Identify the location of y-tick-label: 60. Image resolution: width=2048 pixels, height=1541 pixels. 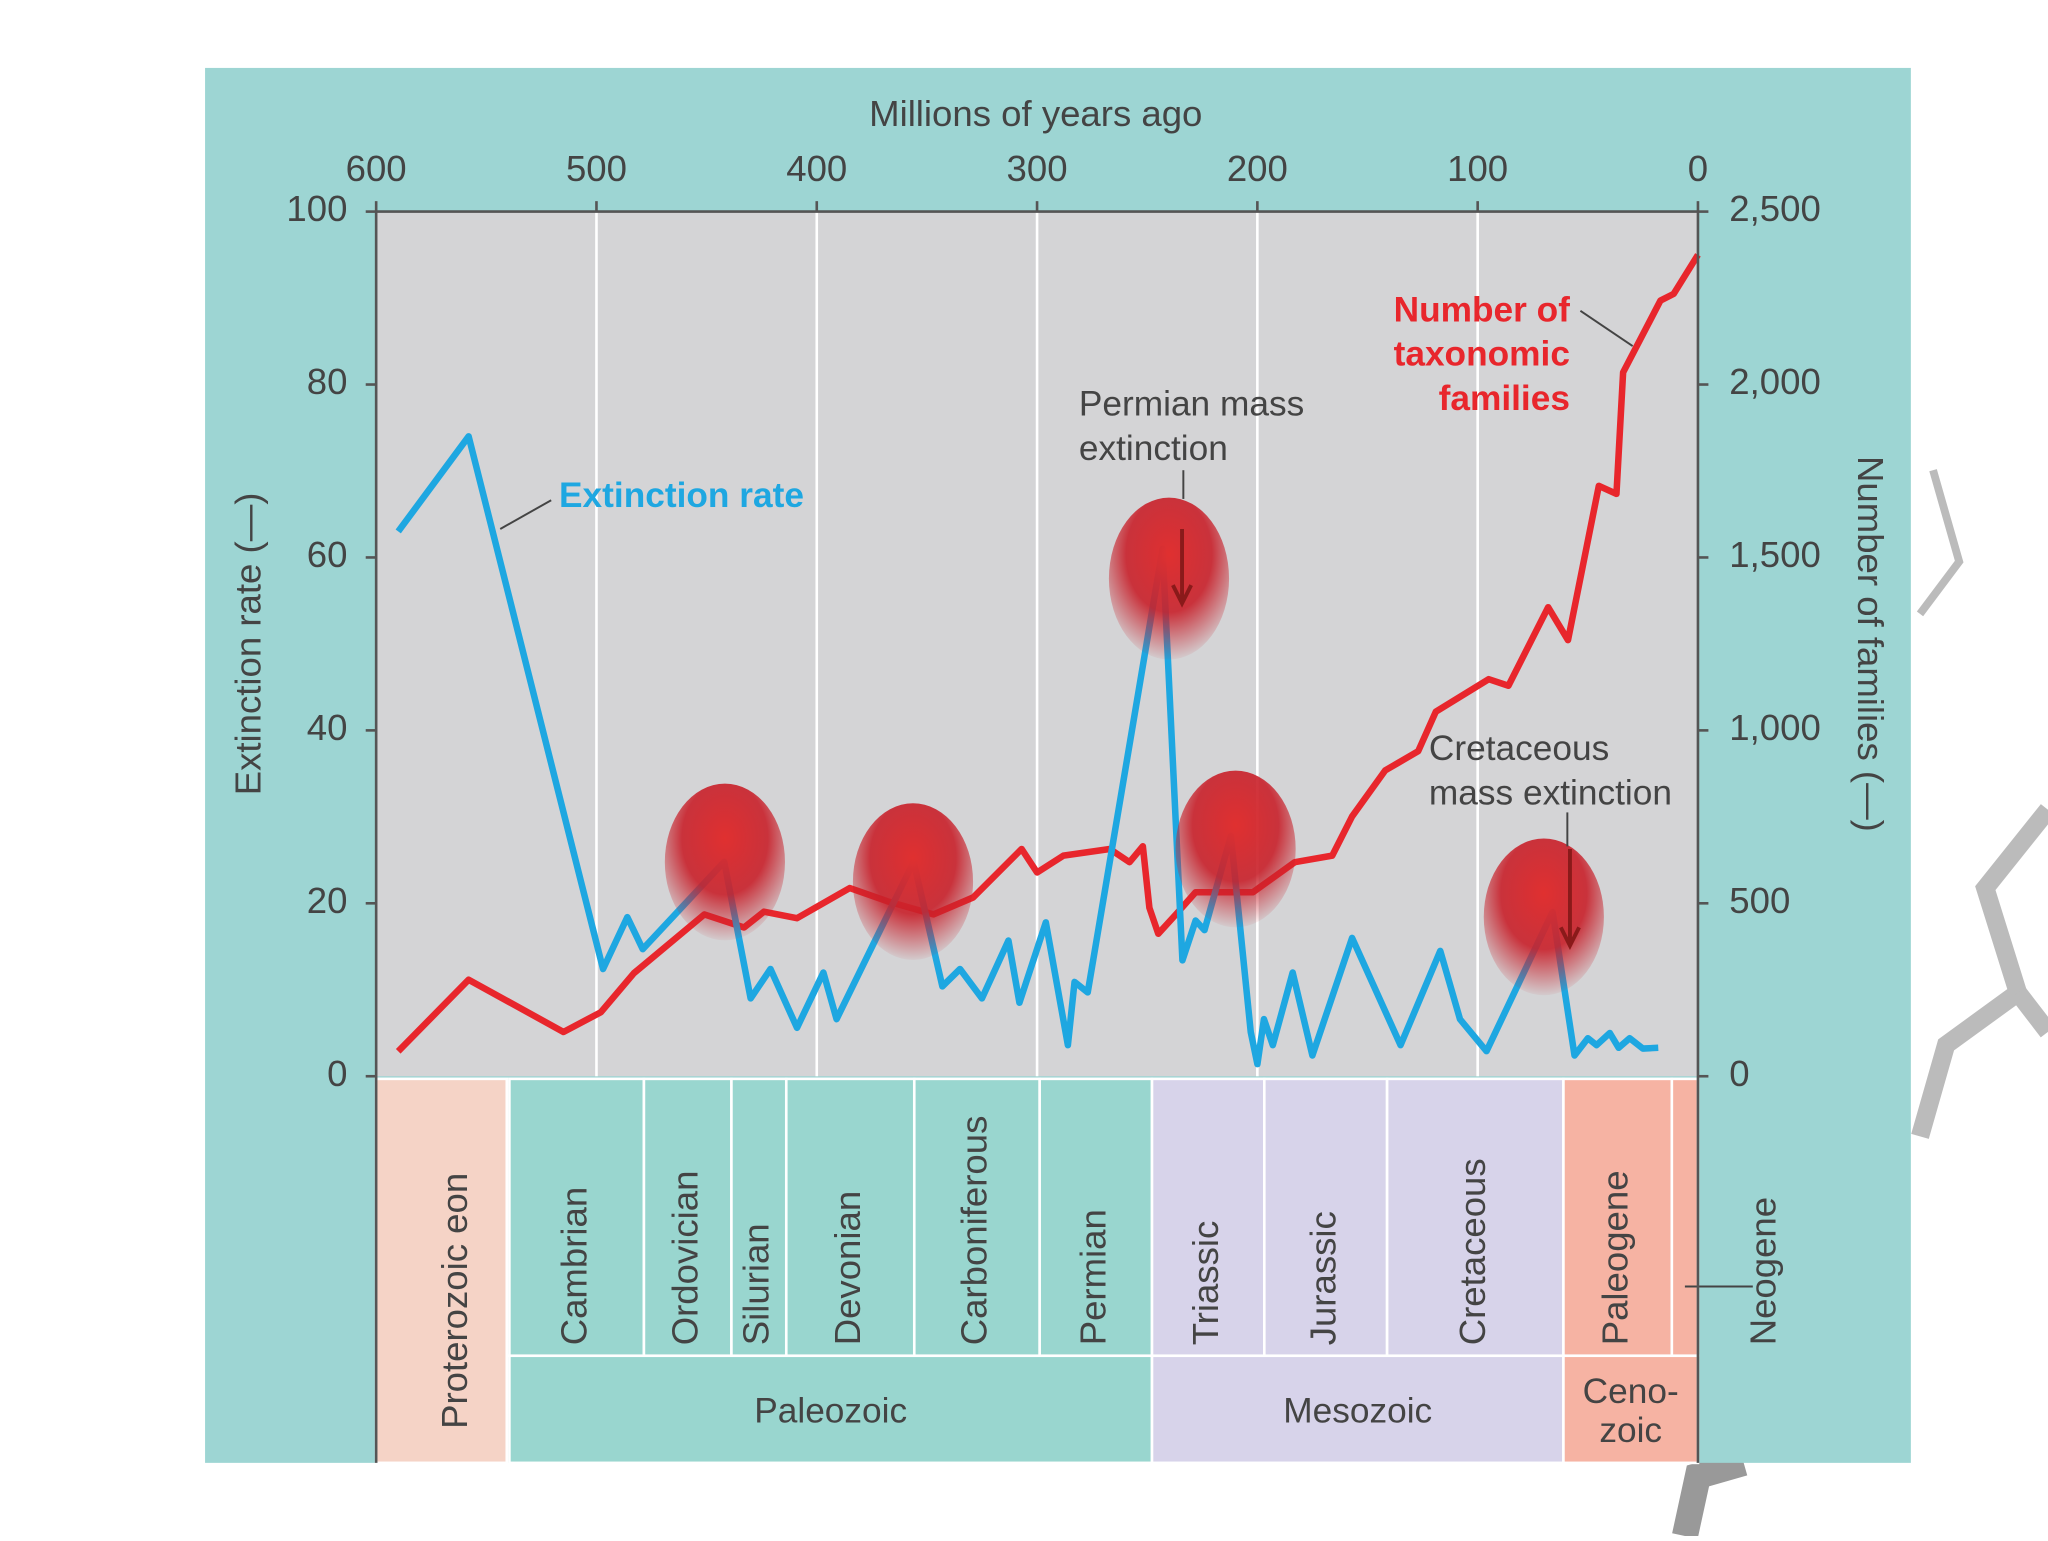
(327, 554).